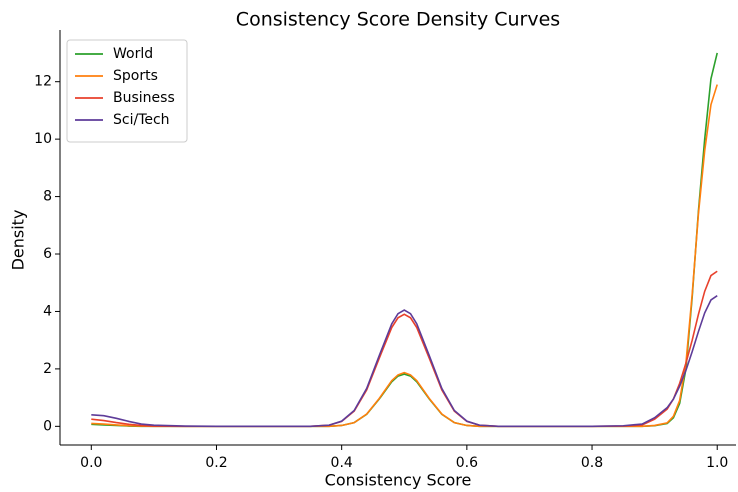 This screenshot has height=492, width=738. I want to click on y-tick-label: 2, so click(47, 369).